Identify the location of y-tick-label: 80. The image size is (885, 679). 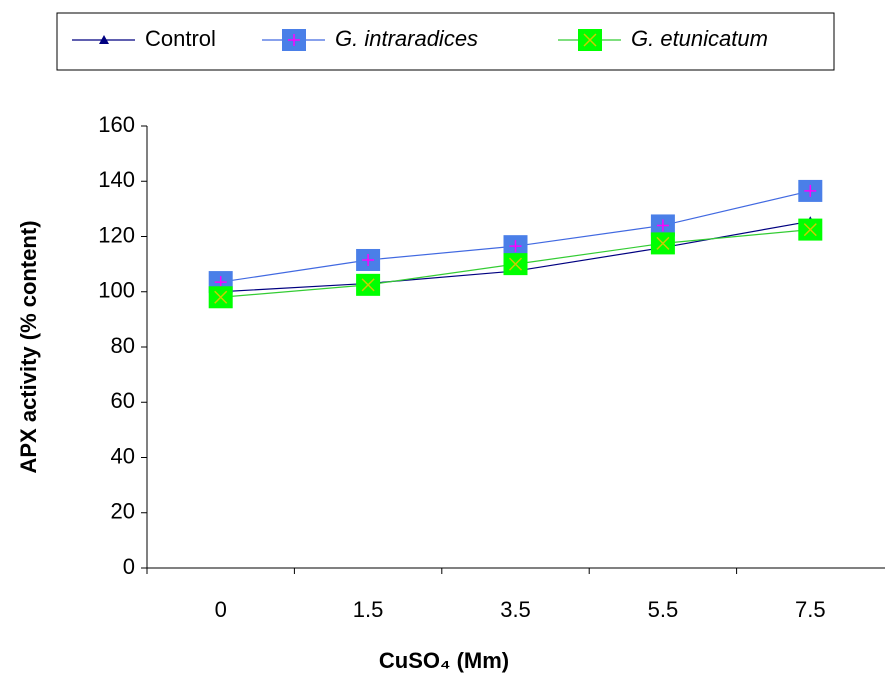
(123, 345).